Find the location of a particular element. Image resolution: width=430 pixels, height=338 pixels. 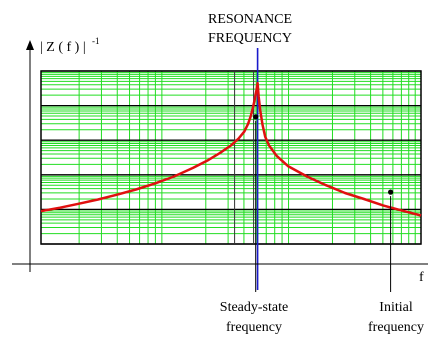

point-markers is located at coordinates (323, 154).